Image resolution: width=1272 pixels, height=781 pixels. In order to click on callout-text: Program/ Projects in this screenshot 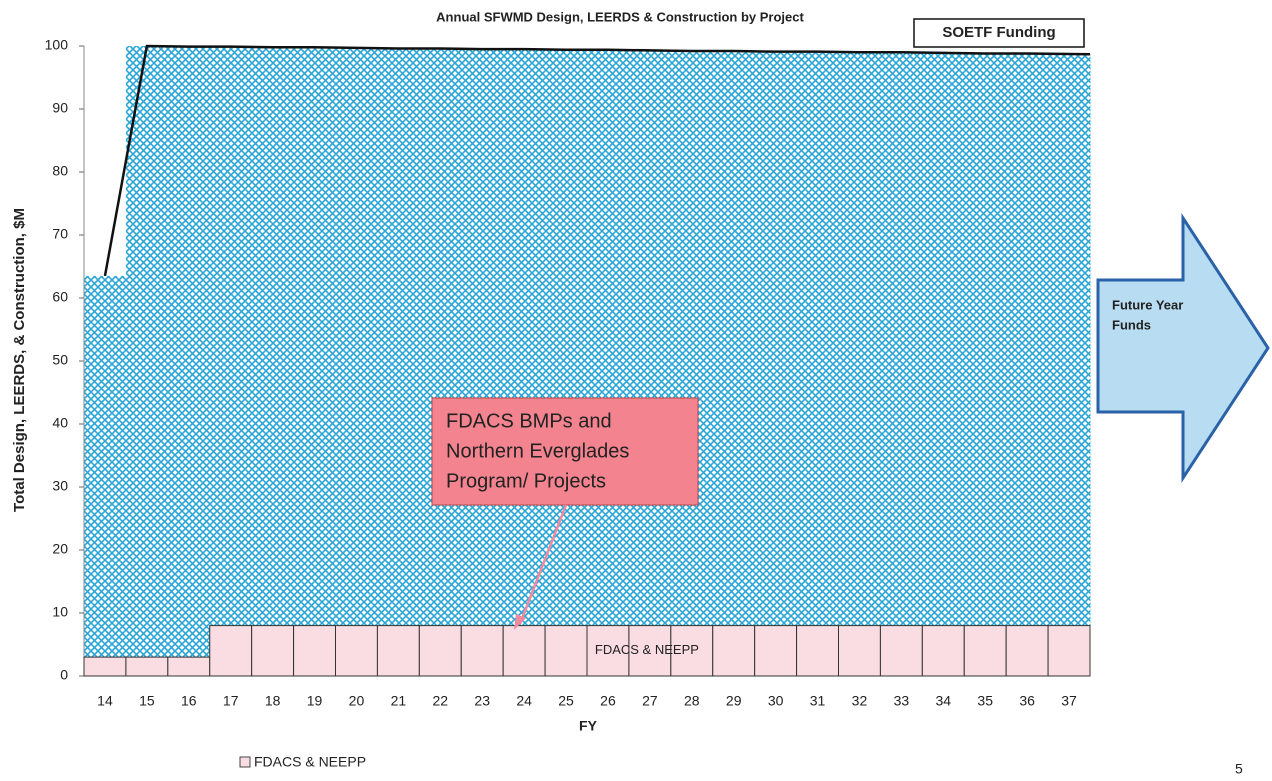, I will do `click(526, 481)`.